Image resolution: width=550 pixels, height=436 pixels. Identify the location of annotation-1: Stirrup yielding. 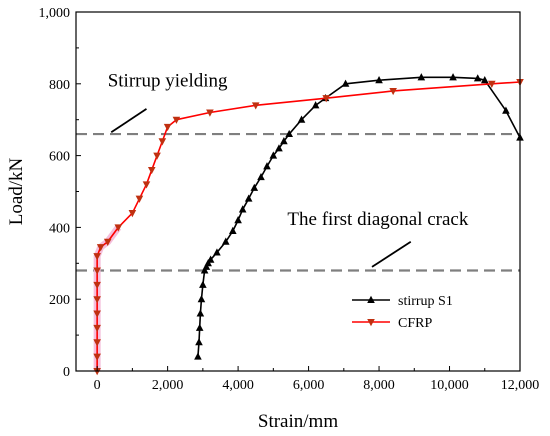
(168, 80).